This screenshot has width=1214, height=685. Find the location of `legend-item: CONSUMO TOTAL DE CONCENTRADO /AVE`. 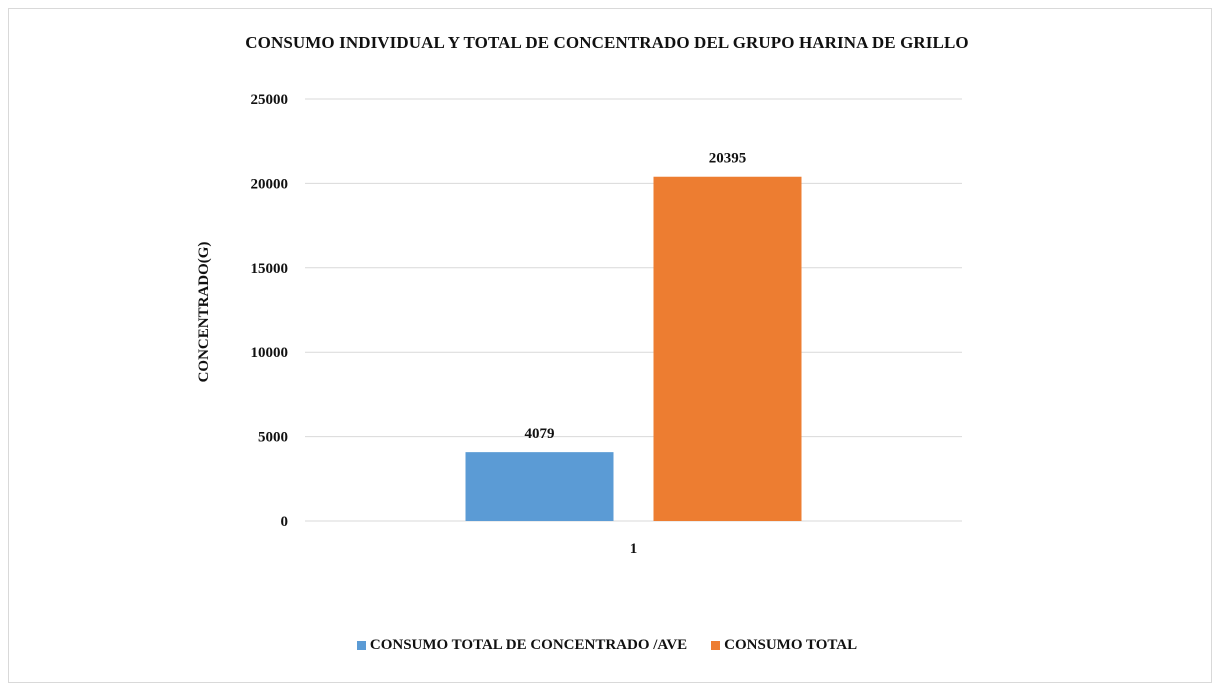

legend-item: CONSUMO TOTAL DE CONCENTRADO /AVE is located at coordinates (522, 645).